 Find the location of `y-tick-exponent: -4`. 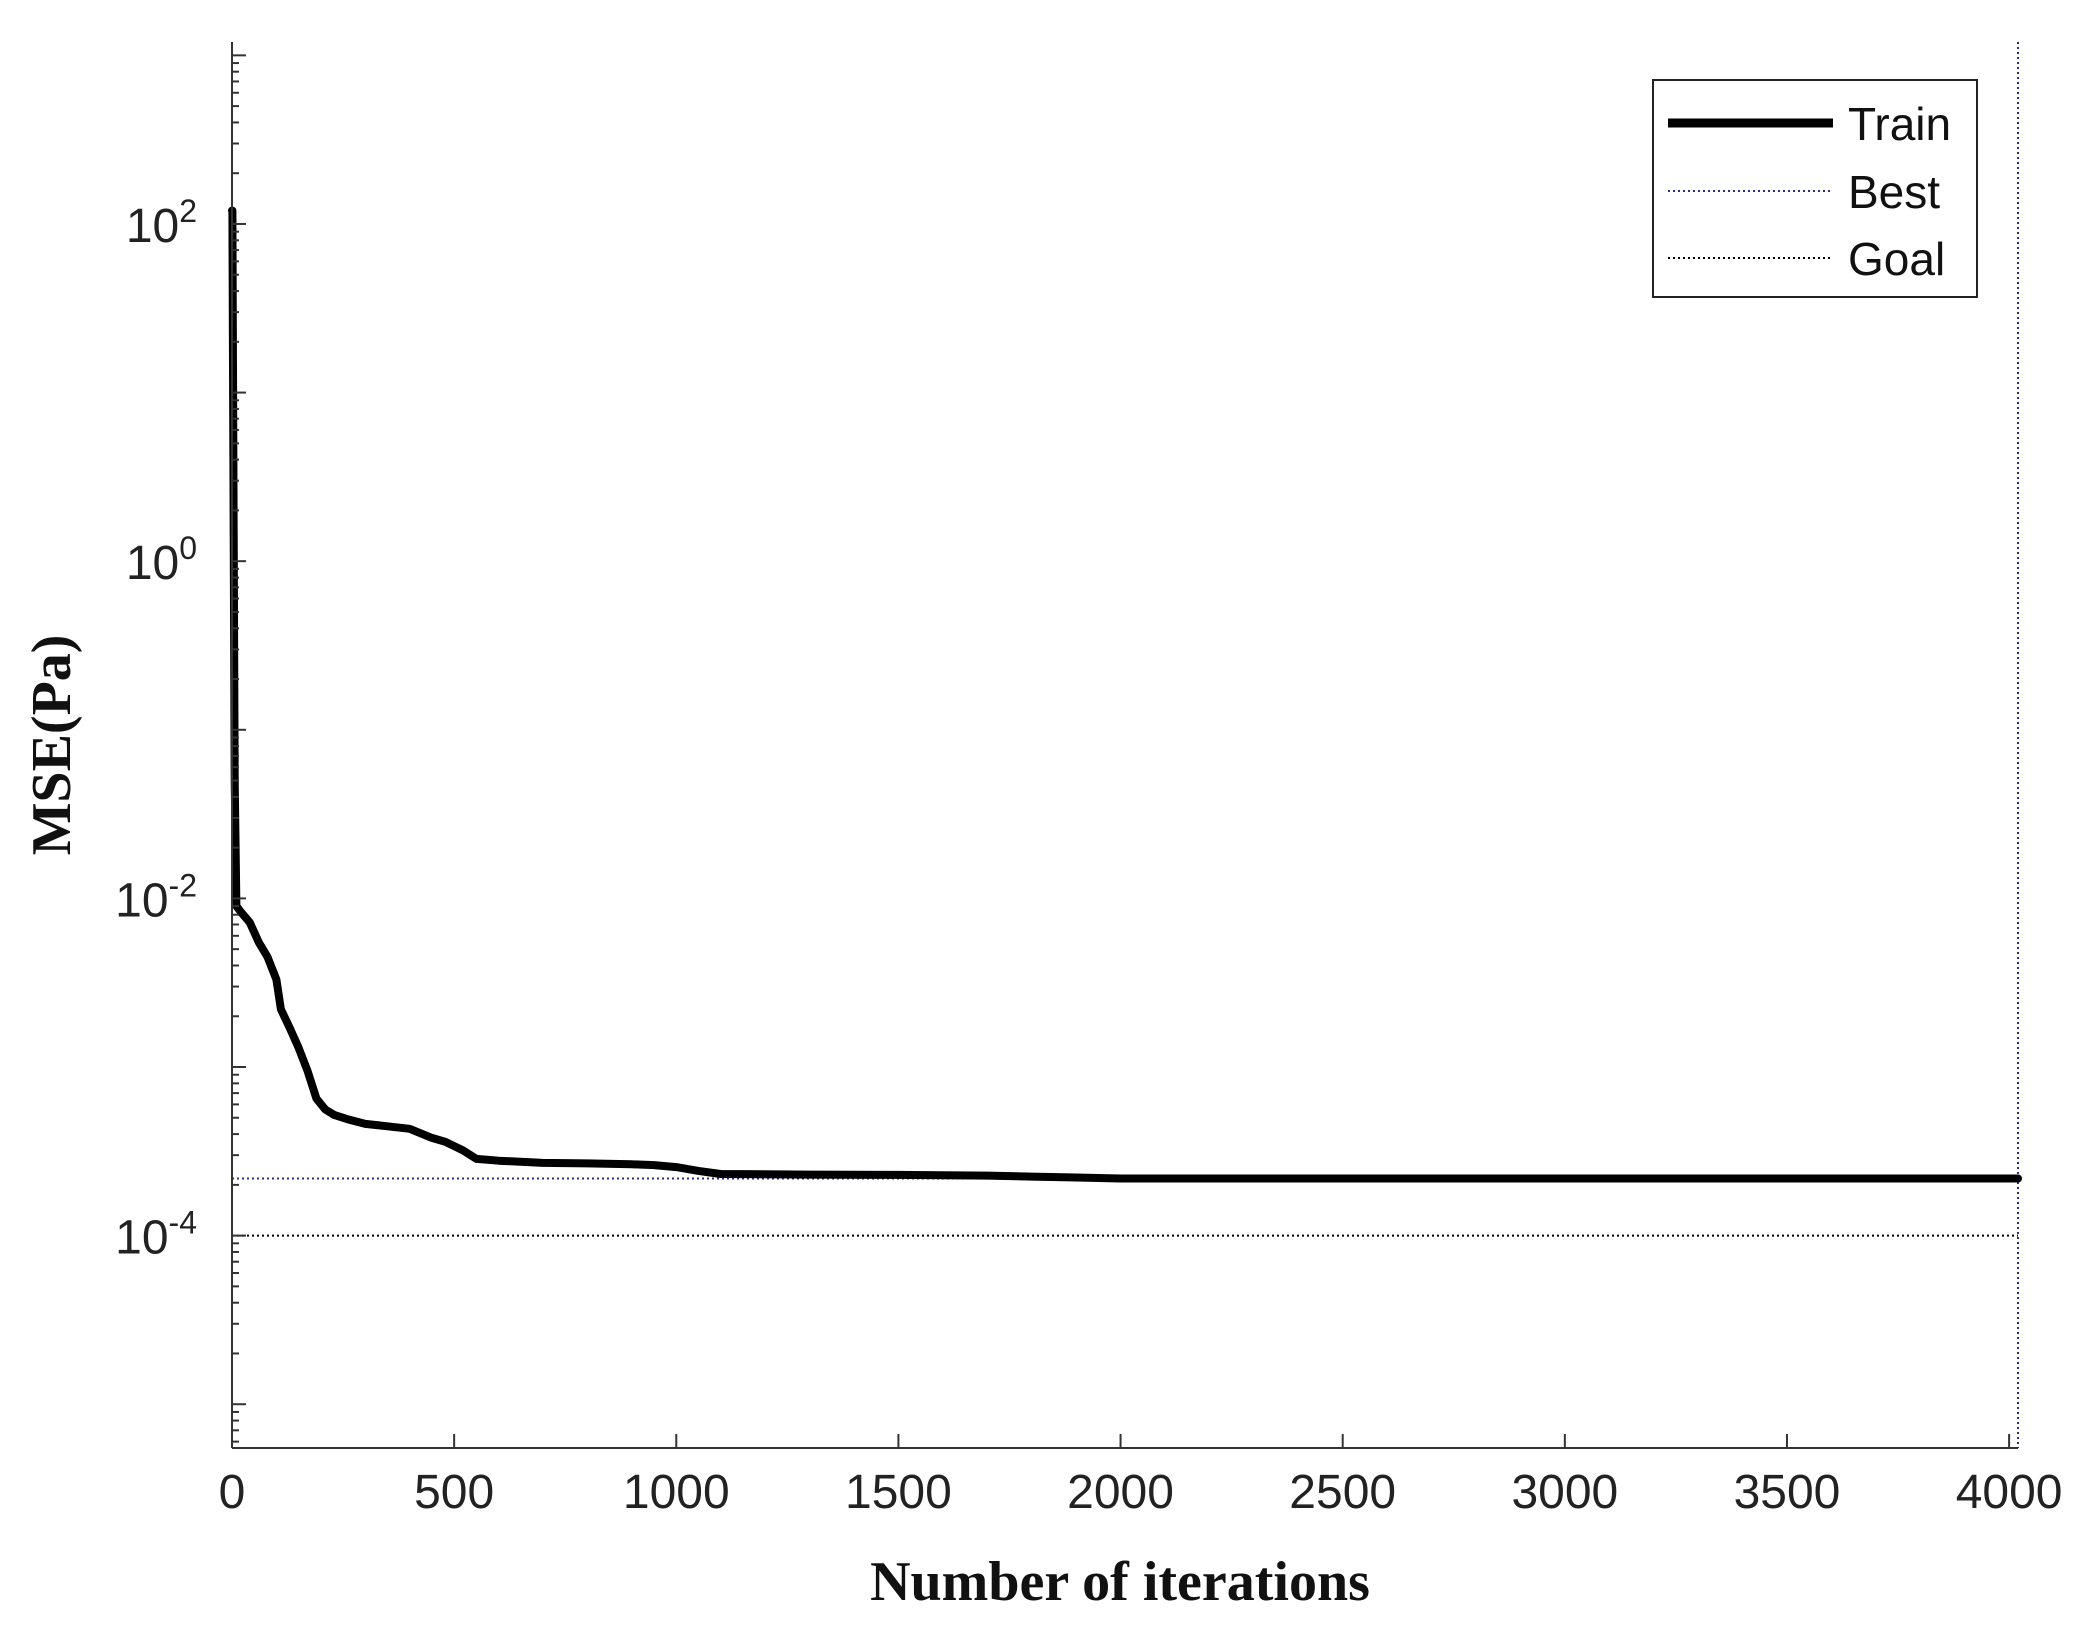

y-tick-exponent: -4 is located at coordinates (183, 1223).